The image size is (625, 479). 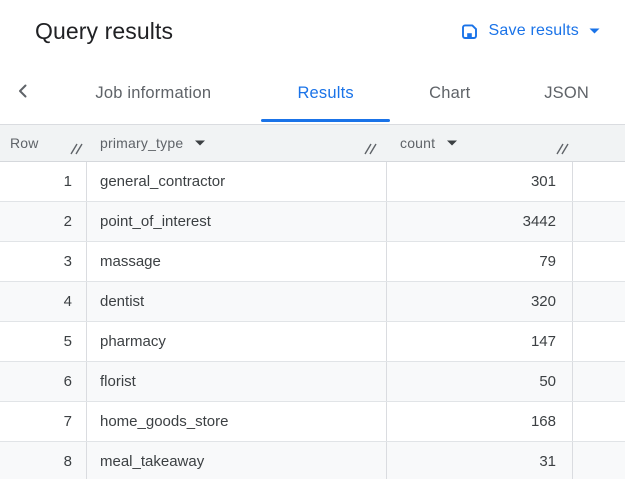 I want to click on row-number-cell: 4, so click(x=43, y=301).